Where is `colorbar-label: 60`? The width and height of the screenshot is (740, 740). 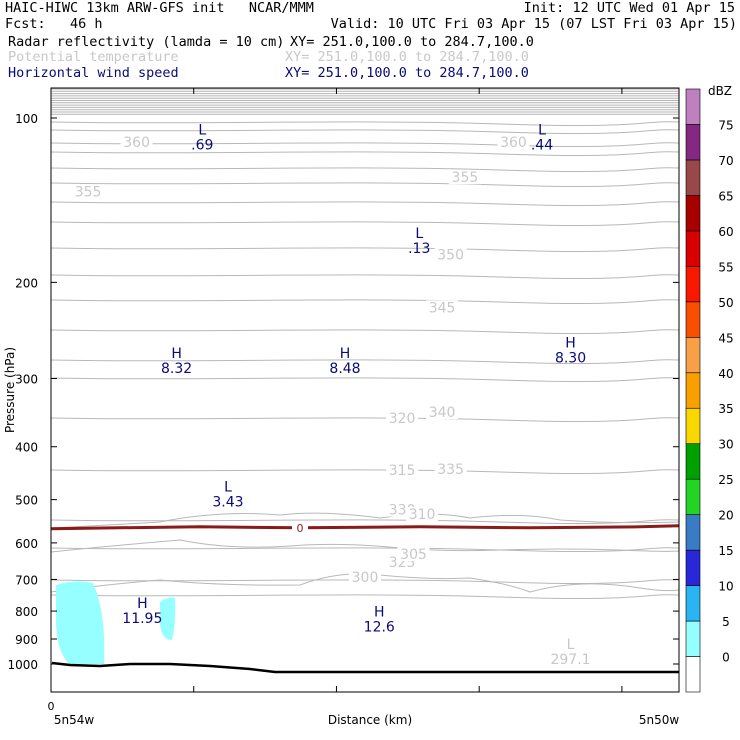
colorbar-label: 60 is located at coordinates (725, 232).